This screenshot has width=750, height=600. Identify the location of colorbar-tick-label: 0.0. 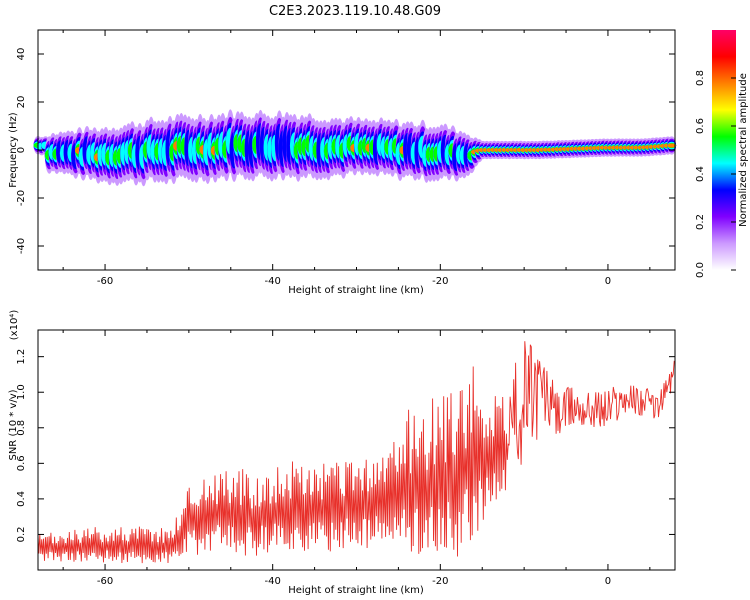
(700, 270).